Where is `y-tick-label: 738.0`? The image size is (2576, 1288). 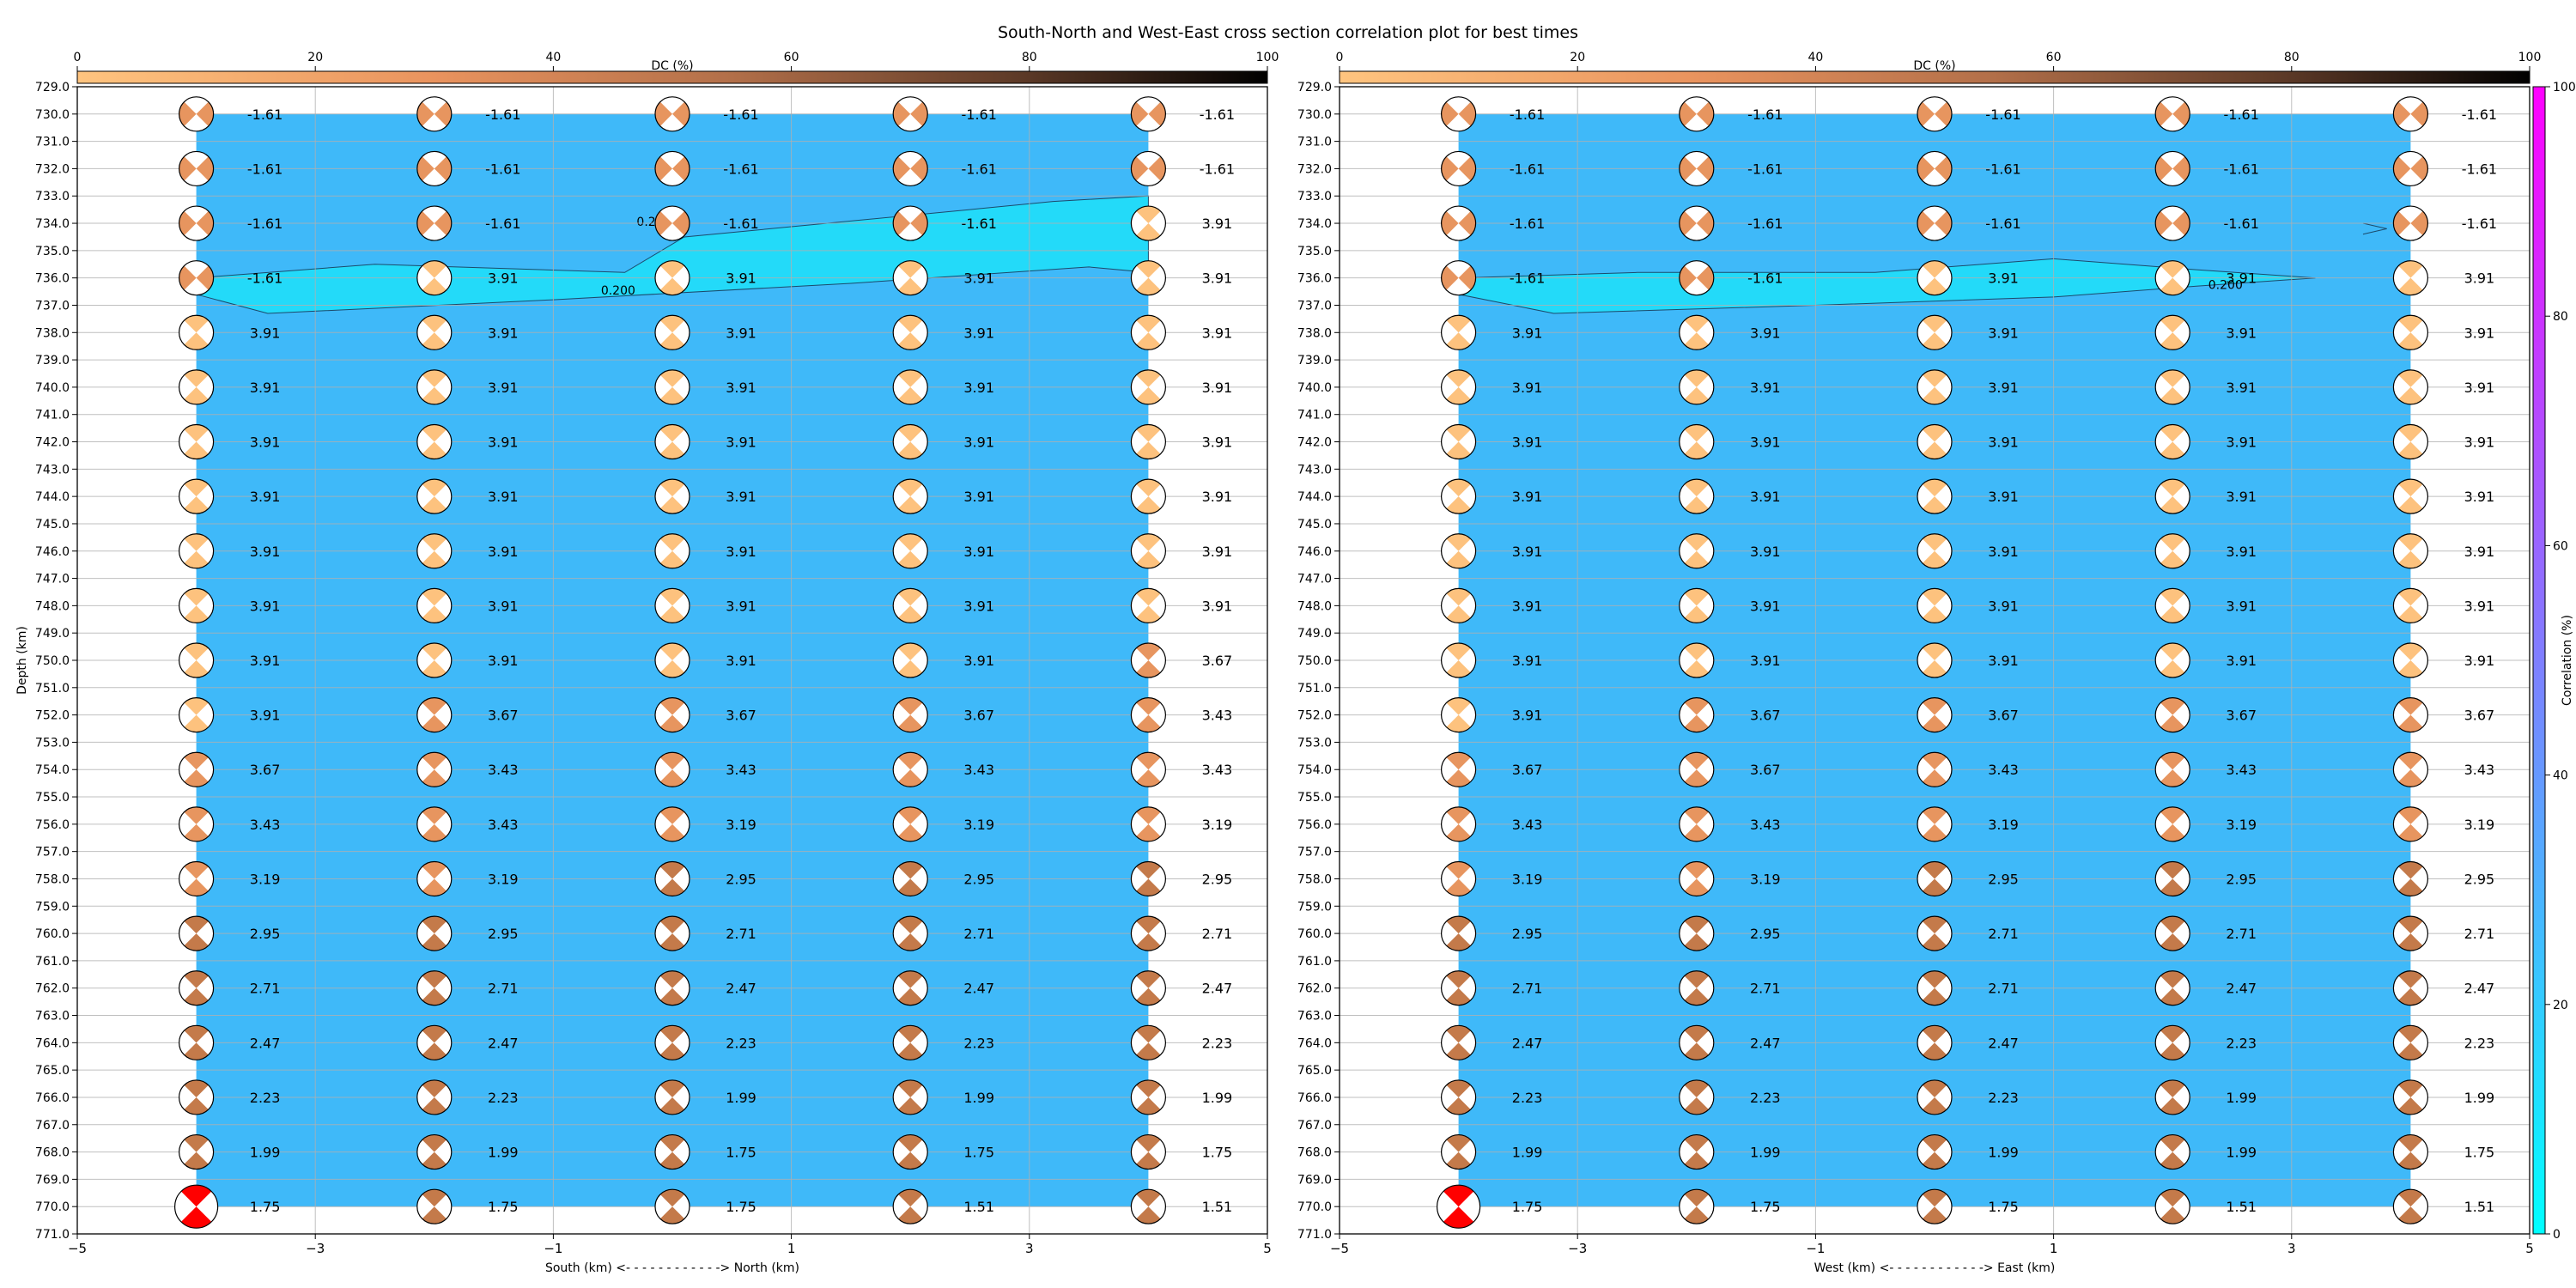 y-tick-label: 738.0 is located at coordinates (52, 333).